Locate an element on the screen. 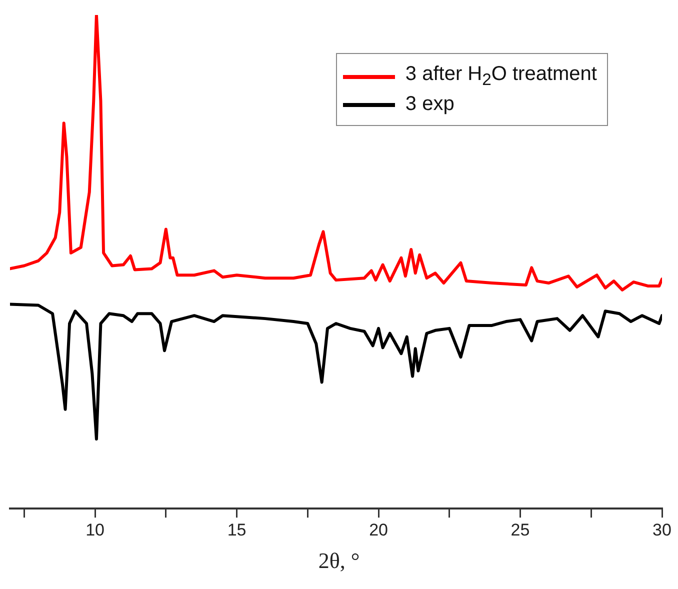  x-tick-label: 10 is located at coordinates (95, 530).